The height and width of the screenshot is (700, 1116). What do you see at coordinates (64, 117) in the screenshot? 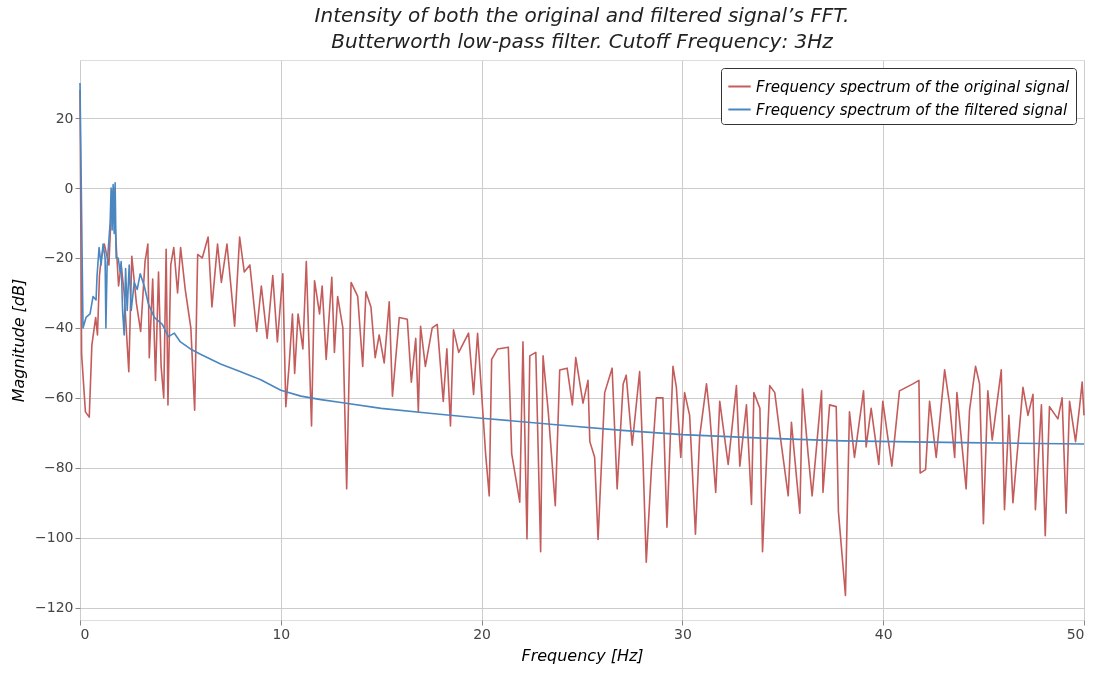
I see `y-tick-label: 20` at bounding box center [64, 117].